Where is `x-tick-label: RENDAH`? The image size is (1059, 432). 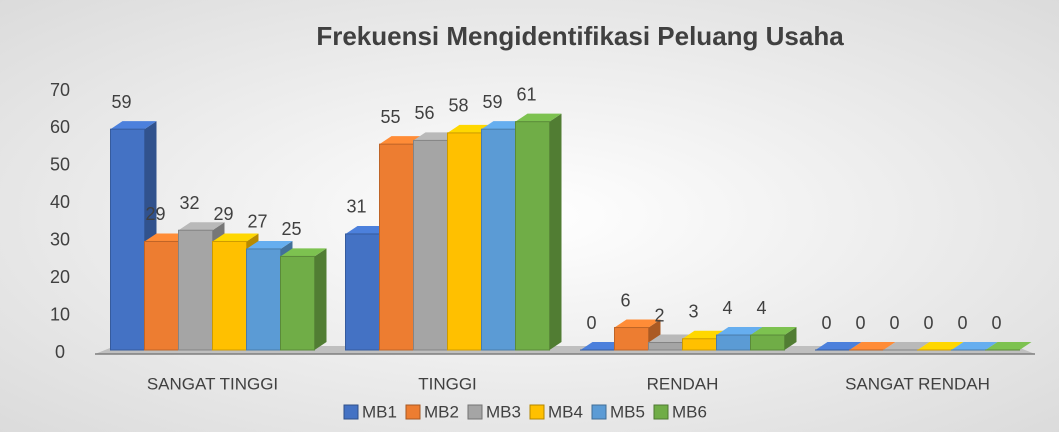
x-tick-label: RENDAH is located at coordinates (683, 383).